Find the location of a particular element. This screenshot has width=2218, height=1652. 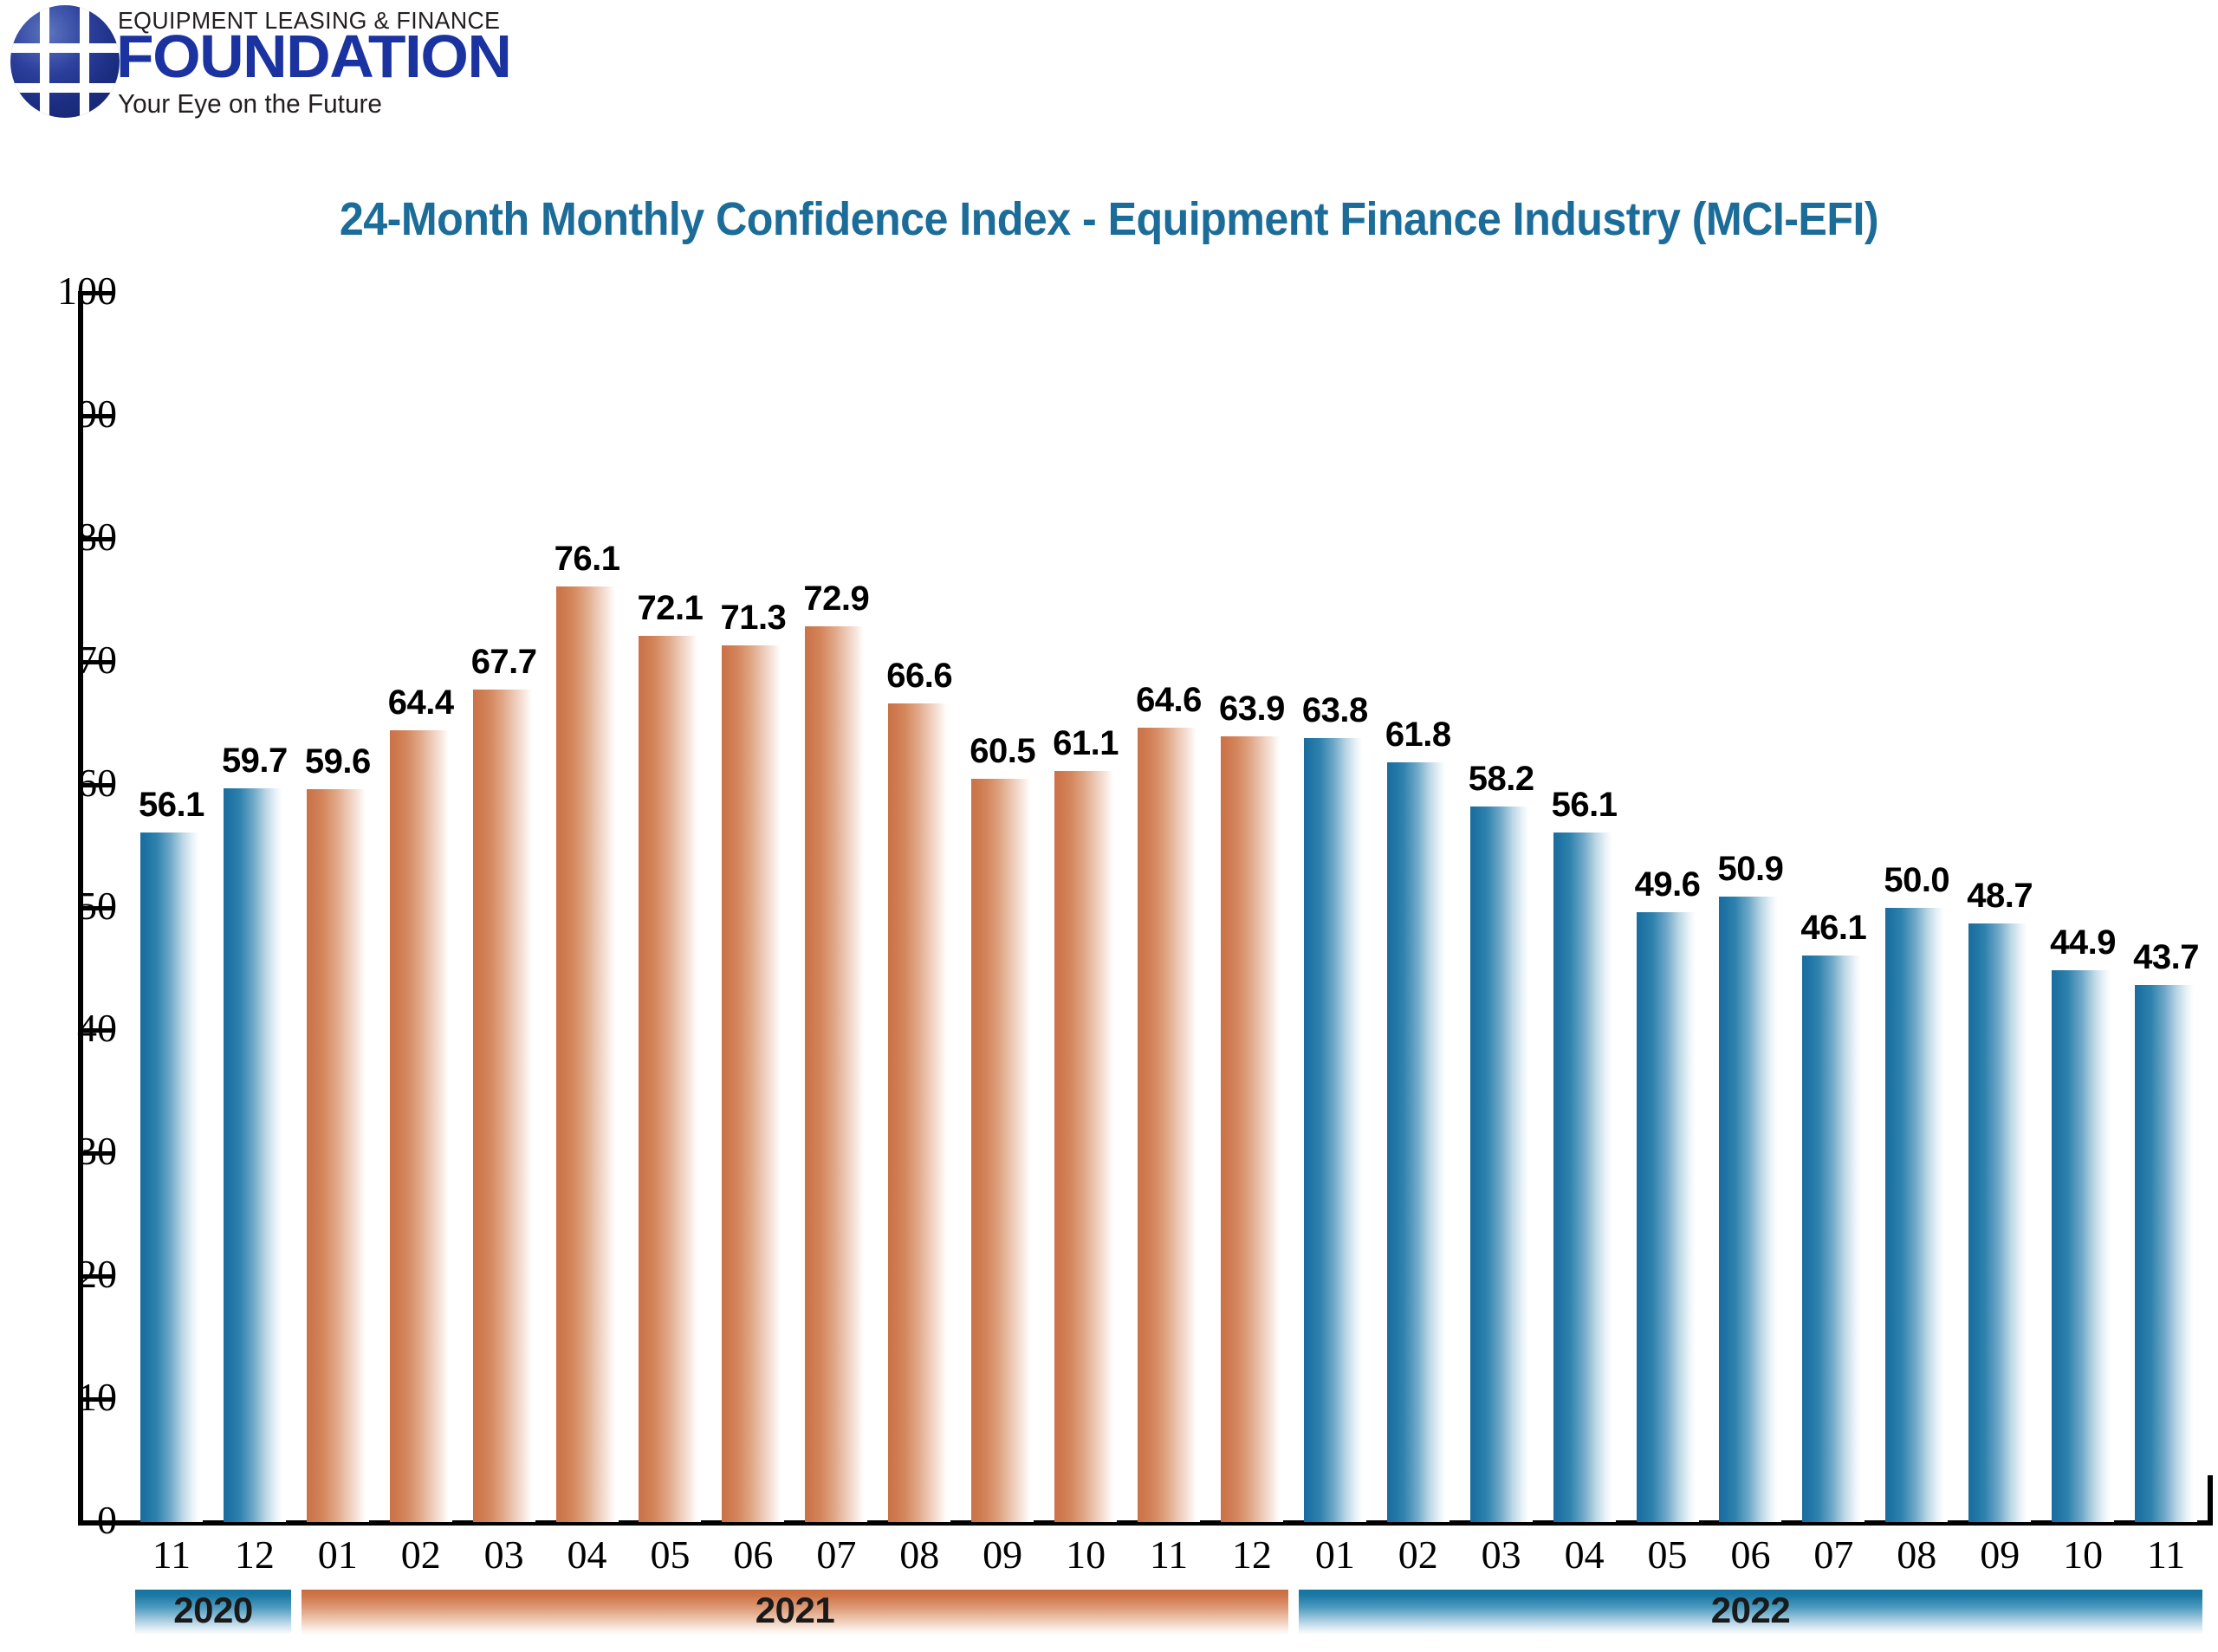

y-axis-tick-label: 30 is located at coordinates (97, 1151).